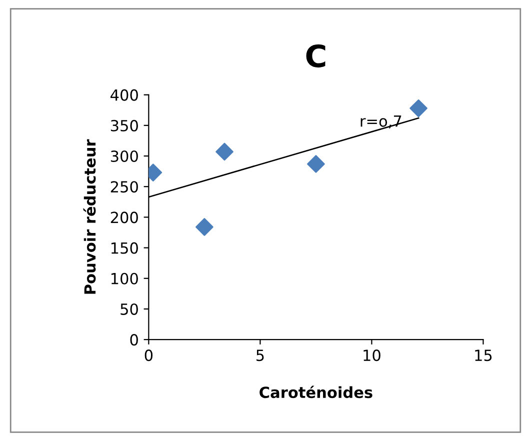  Describe the element at coordinates (316, 392) in the screenshot. I see `x-axis-title: Caroténoides` at that location.